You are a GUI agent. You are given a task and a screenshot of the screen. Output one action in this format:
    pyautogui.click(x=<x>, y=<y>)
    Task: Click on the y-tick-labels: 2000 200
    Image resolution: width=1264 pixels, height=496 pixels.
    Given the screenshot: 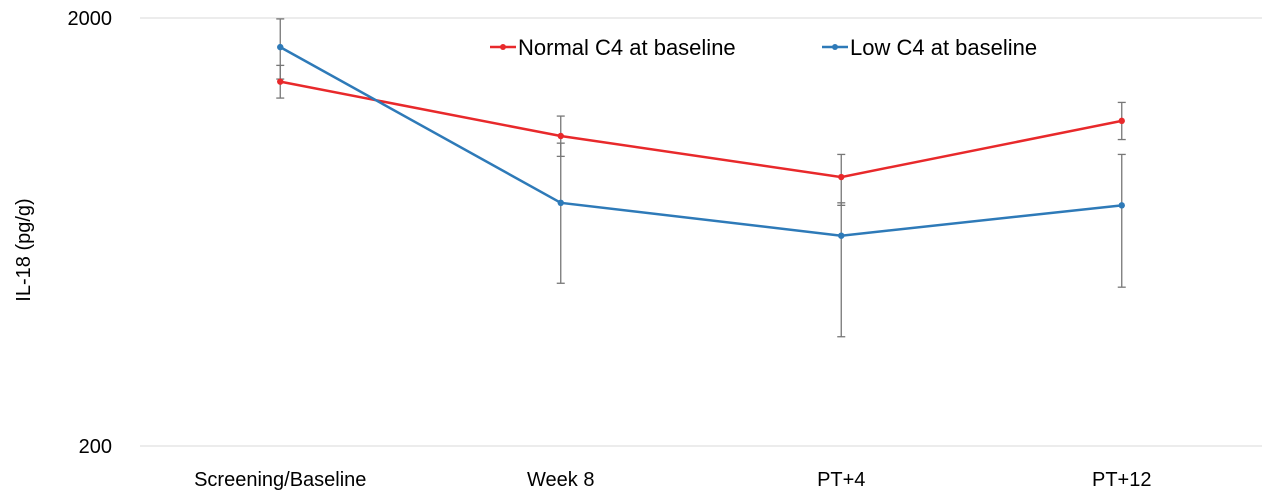 What is the action you would take?
    pyautogui.click(x=90, y=233)
    